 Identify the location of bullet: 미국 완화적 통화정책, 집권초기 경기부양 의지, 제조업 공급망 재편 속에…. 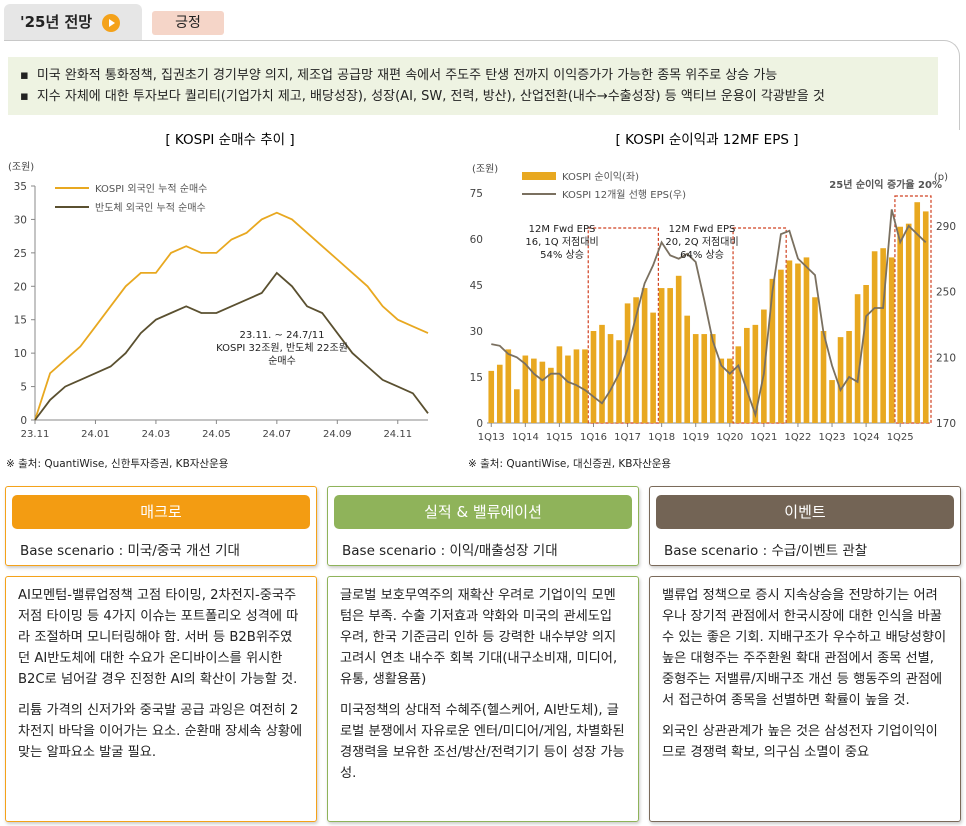
(473, 75).